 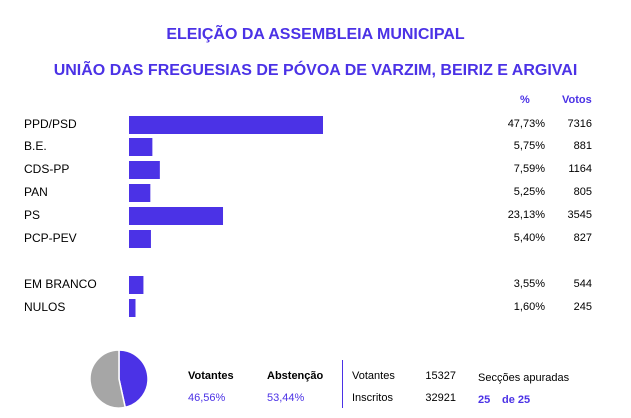 What do you see at coordinates (342, 384) in the screenshot?
I see `summary-divider` at bounding box center [342, 384].